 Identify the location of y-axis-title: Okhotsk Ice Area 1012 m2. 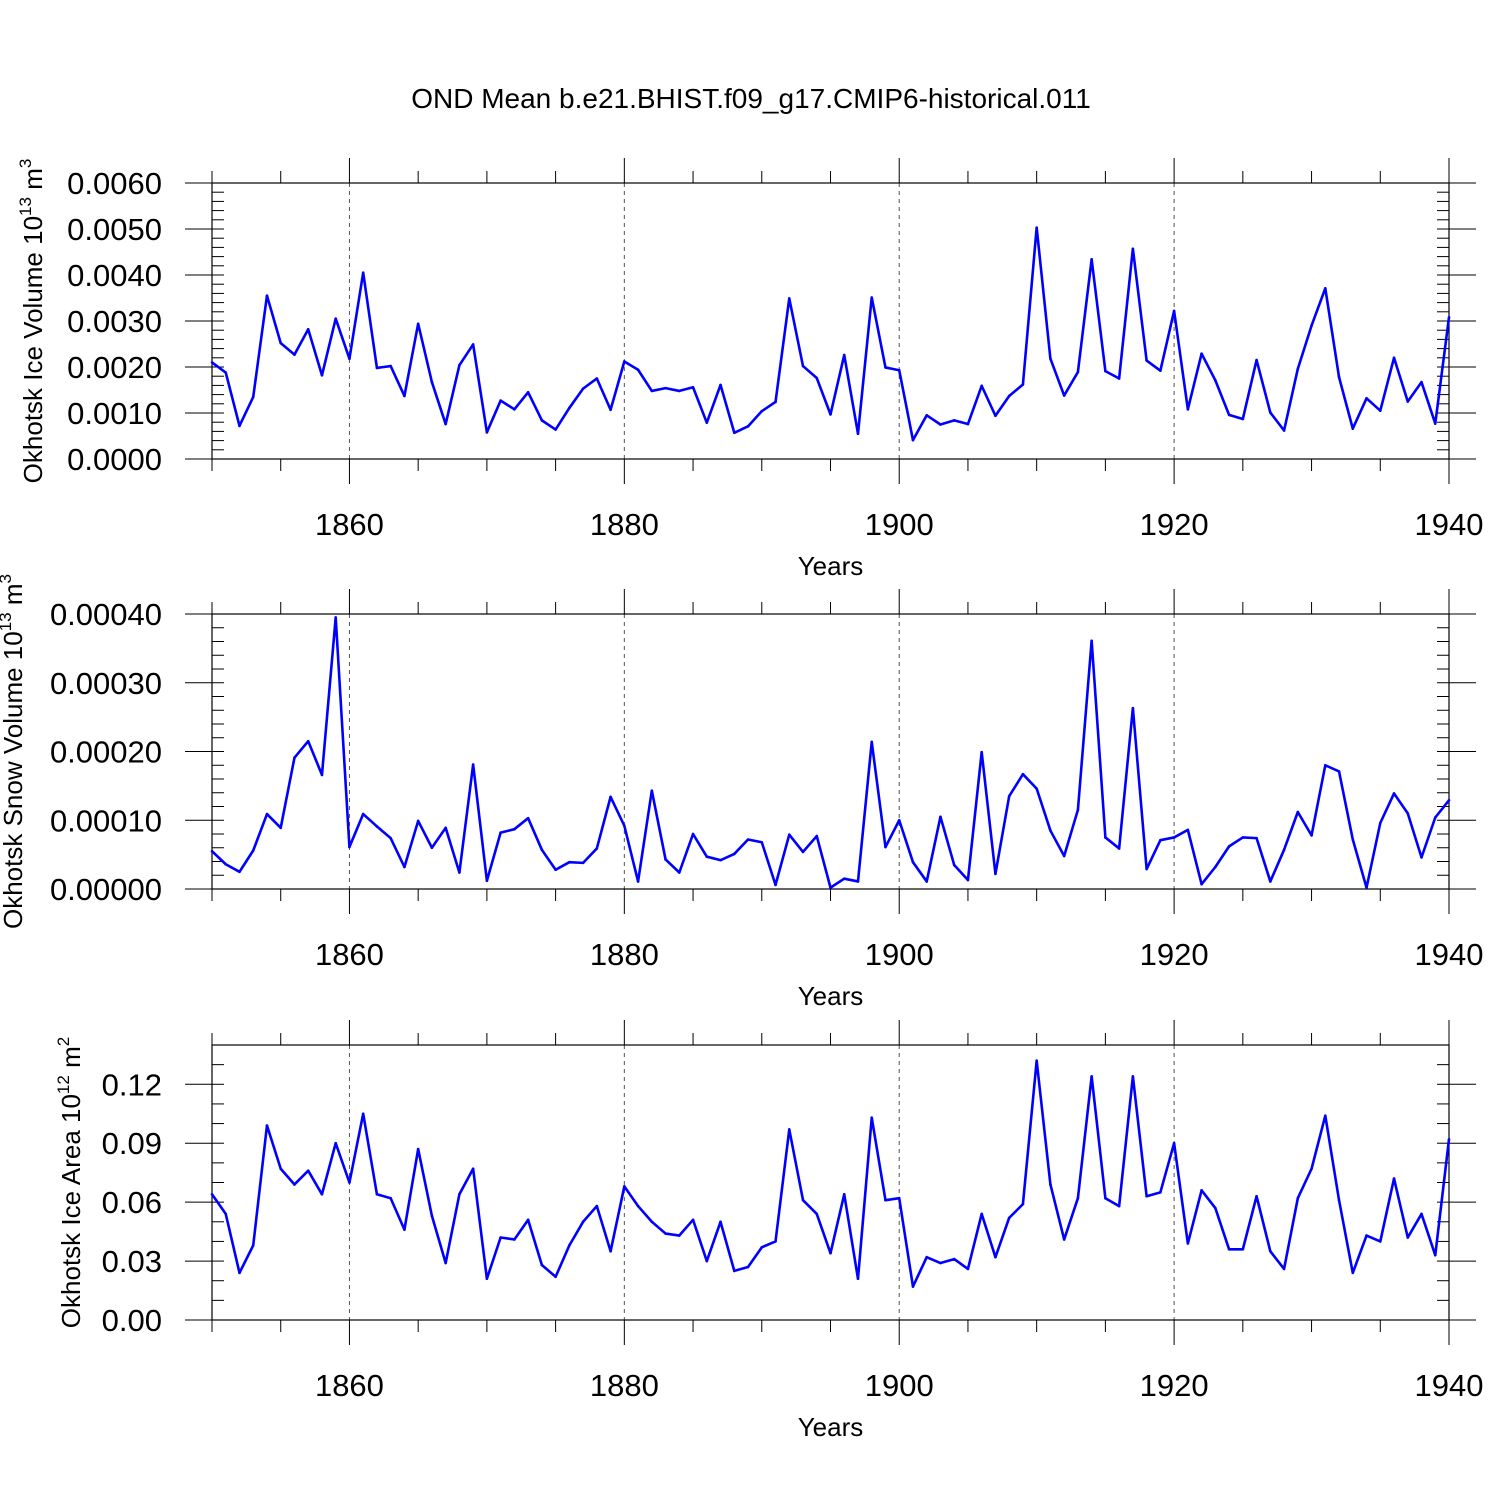
(70, 1182).